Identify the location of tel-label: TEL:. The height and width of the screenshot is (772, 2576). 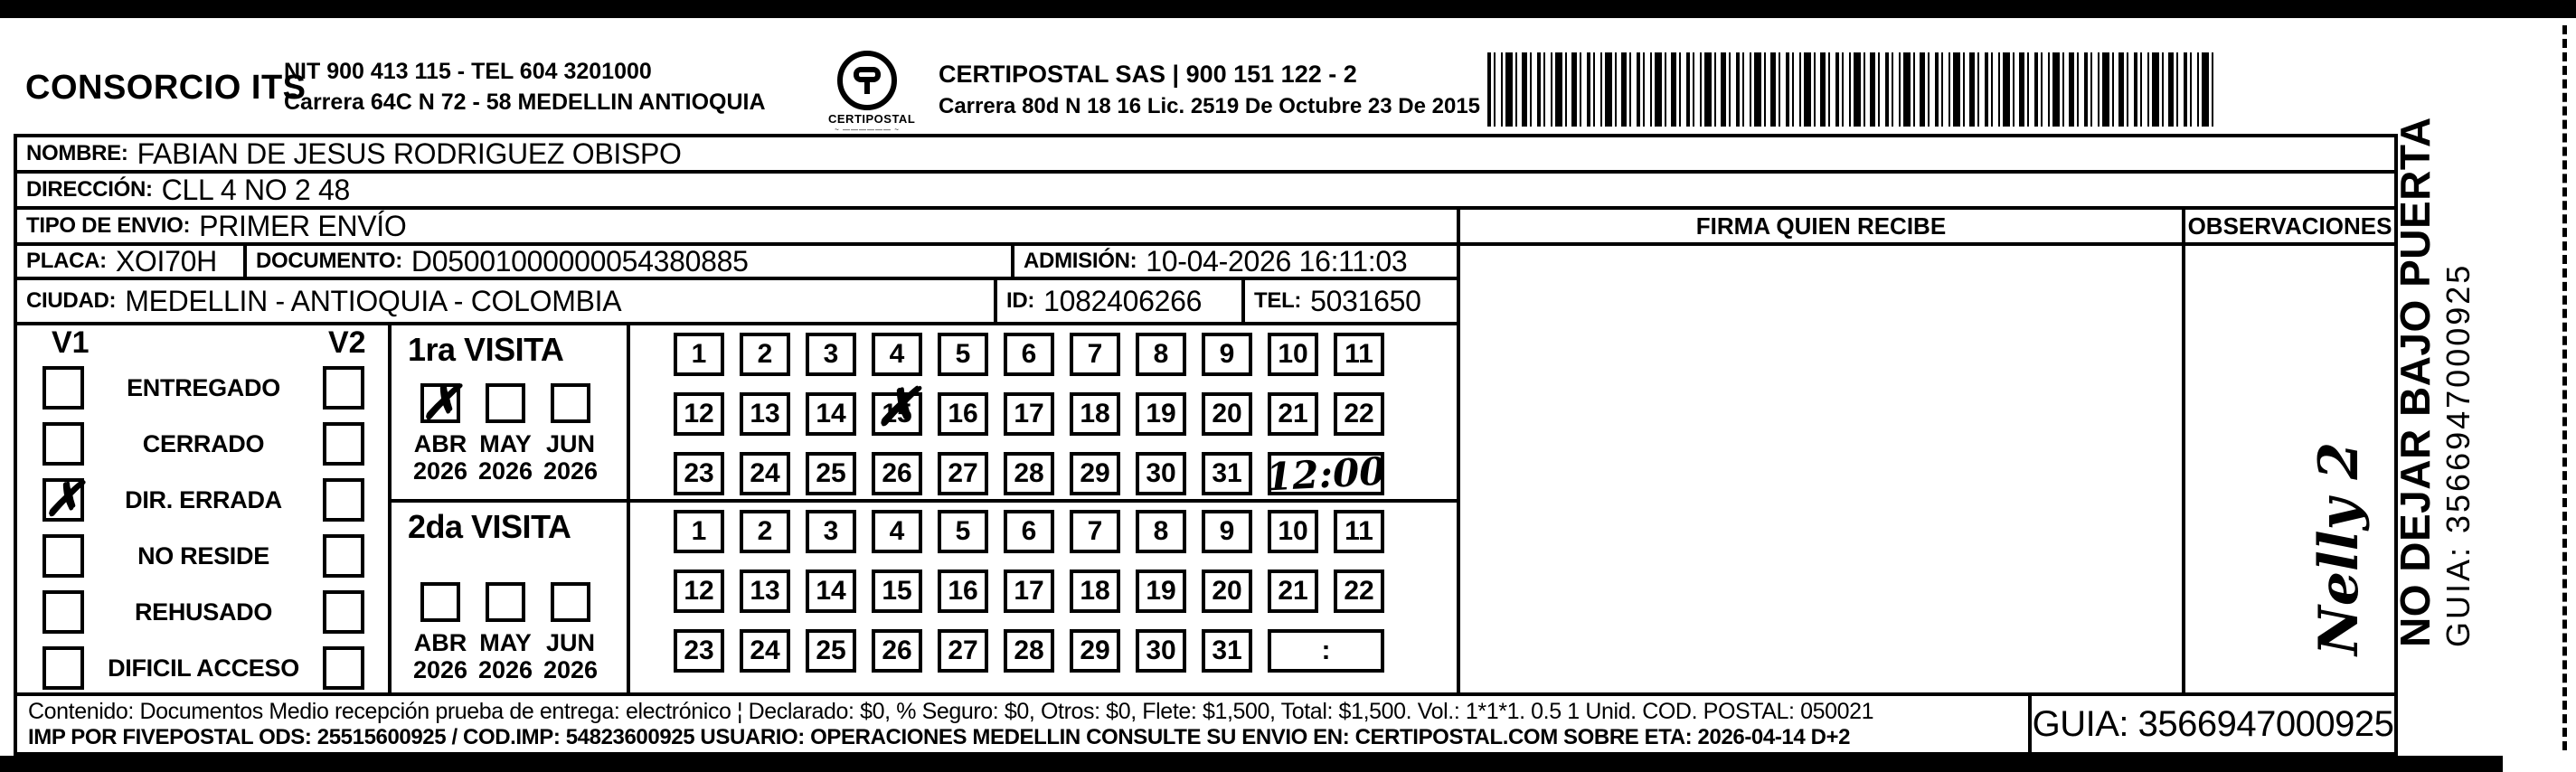
(1278, 300).